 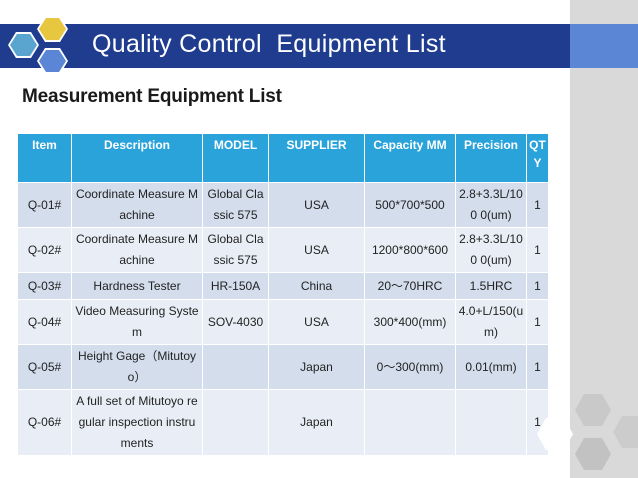 I want to click on hexagon-cluster-icon, so click(x=38, y=45).